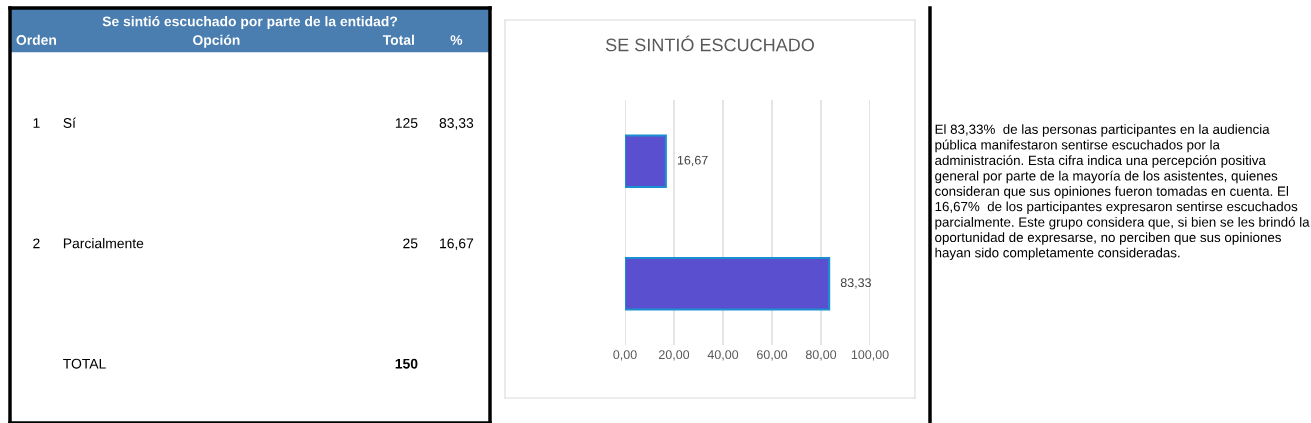 This screenshot has height=423, width=1311. What do you see at coordinates (870, 355) in the screenshot?
I see `x-tick-label: 100,00` at bounding box center [870, 355].